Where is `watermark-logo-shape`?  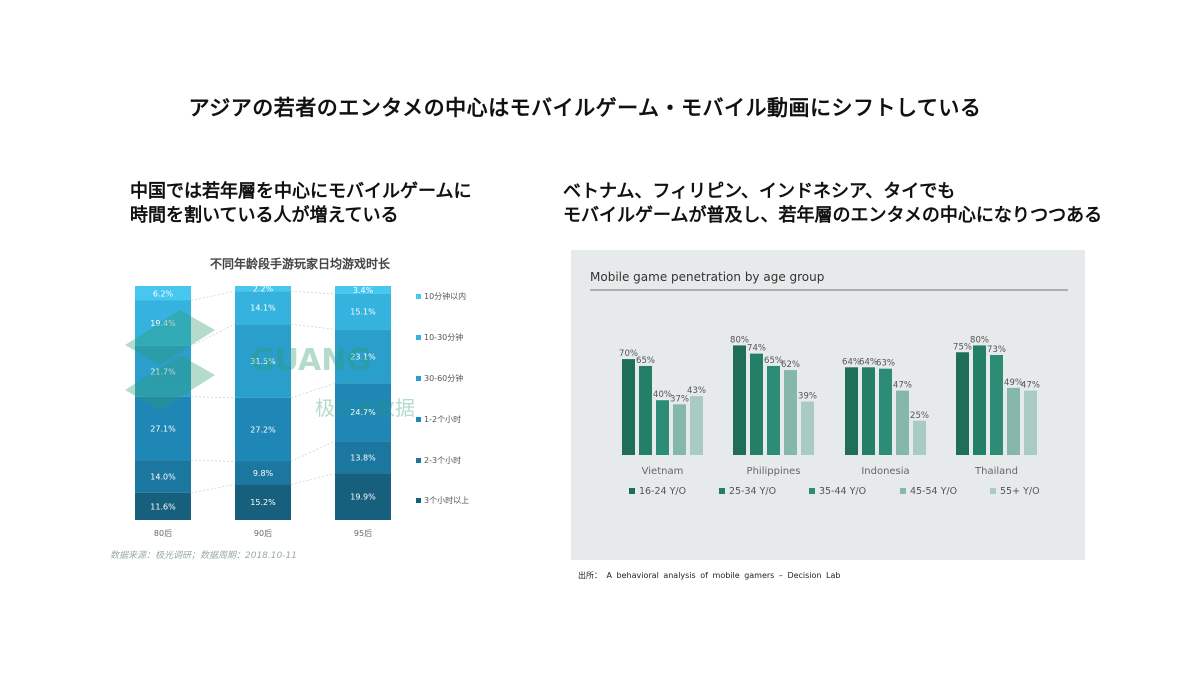 watermark-logo-shape is located at coordinates (170, 382).